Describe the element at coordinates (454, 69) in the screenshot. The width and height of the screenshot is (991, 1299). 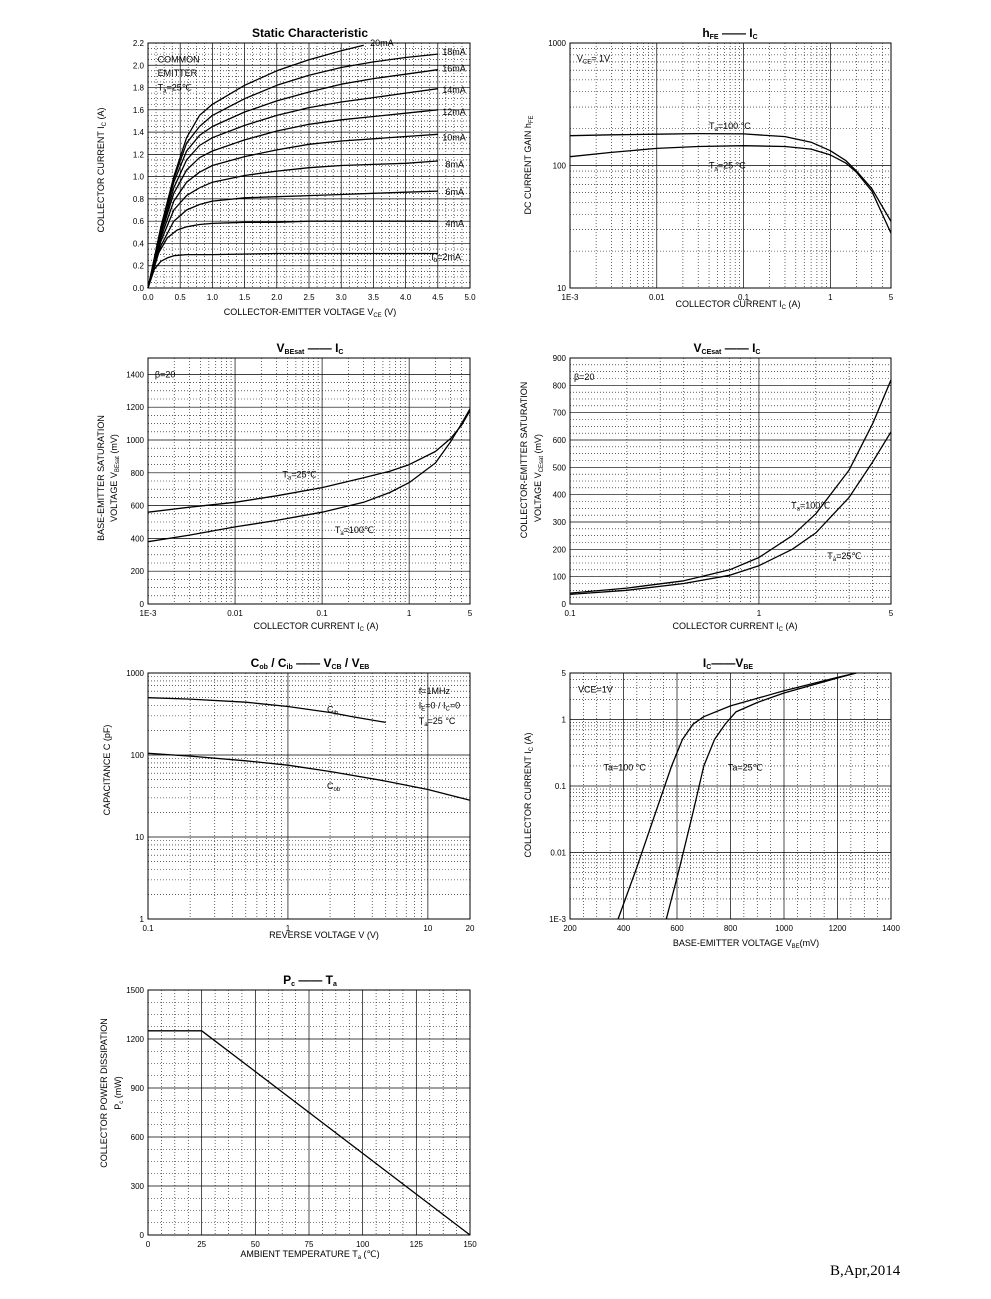
I see `annotation-label: 16mA` at that location.